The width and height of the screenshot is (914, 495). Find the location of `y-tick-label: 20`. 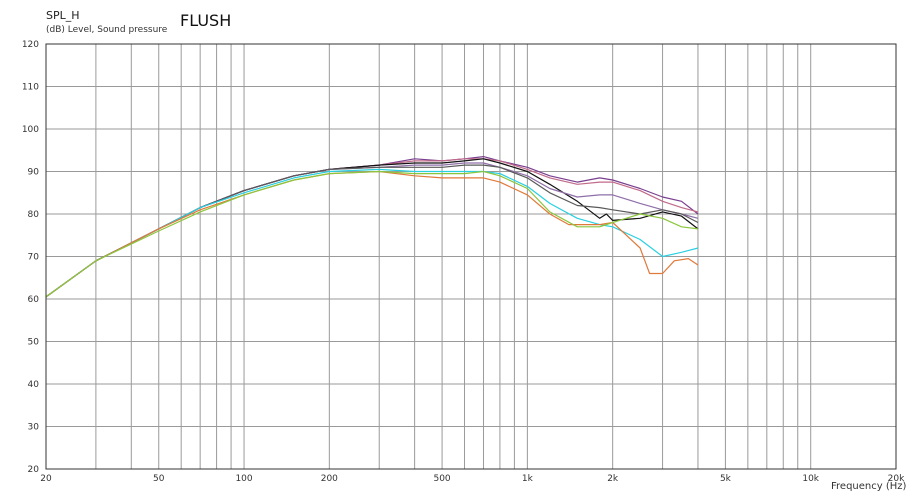

y-tick-label: 20 is located at coordinates (34, 470).